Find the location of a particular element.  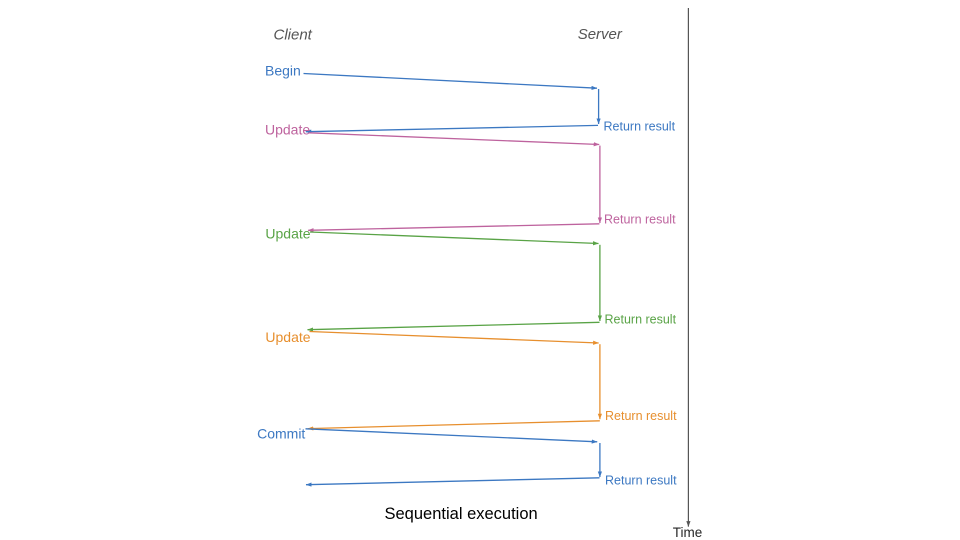

svg-text: Sequential execution is located at coordinates (461, 514).